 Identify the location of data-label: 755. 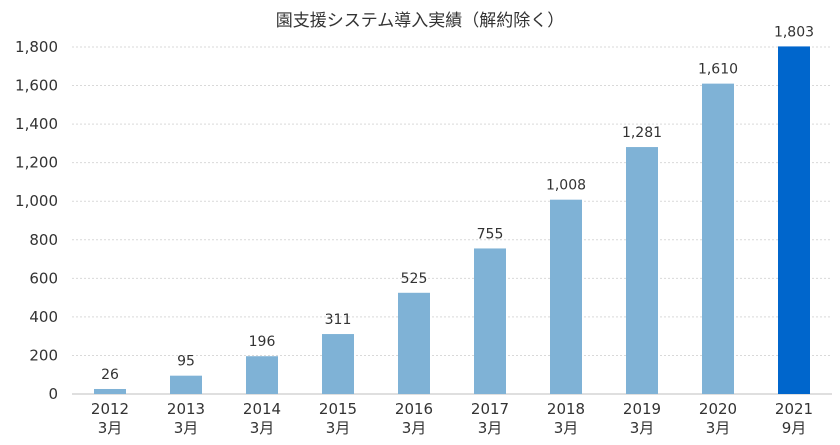
(490, 234).